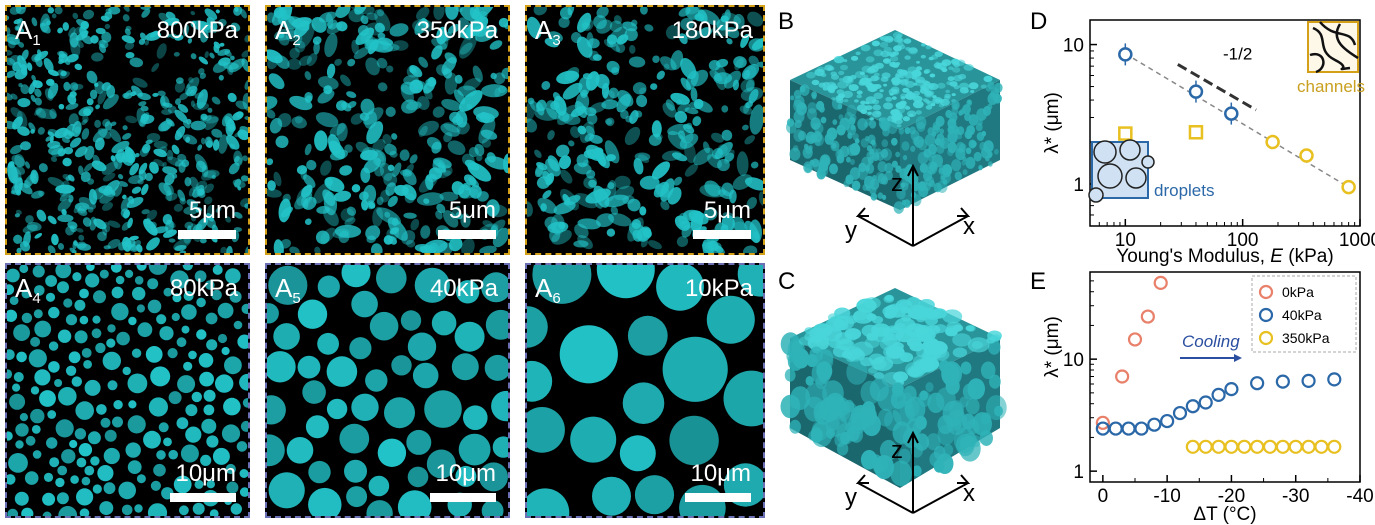 This screenshot has width=1375, height=525. What do you see at coordinates (1357, 240) in the screenshot?
I see `x-tick-label: 1000` at bounding box center [1357, 240].